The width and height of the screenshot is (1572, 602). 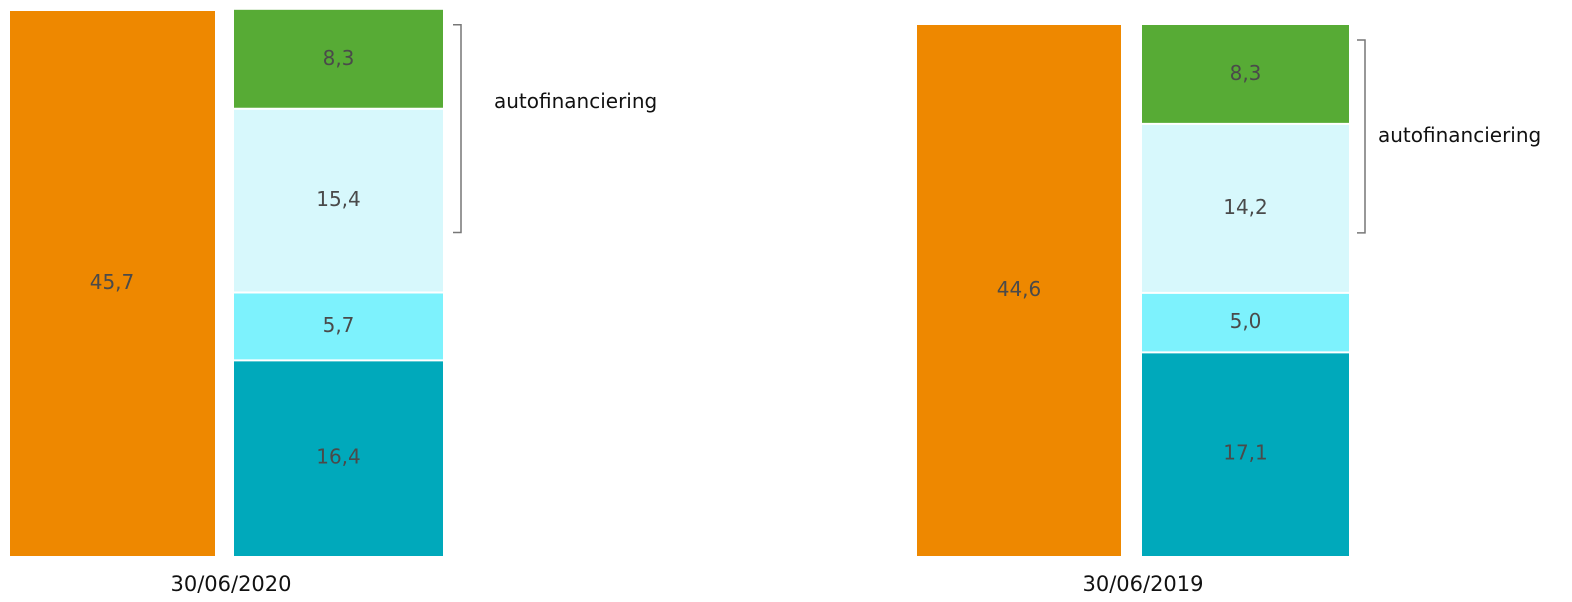 I want to click on stack-segment-label-0-0: 8,3, so click(x=339, y=58).